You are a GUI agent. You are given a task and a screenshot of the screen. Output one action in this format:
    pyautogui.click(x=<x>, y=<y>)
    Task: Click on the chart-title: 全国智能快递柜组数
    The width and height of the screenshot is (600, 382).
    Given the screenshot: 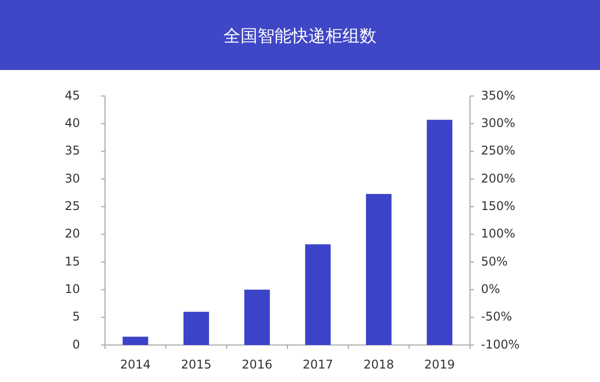 What is the action you would take?
    pyautogui.click(x=300, y=36)
    